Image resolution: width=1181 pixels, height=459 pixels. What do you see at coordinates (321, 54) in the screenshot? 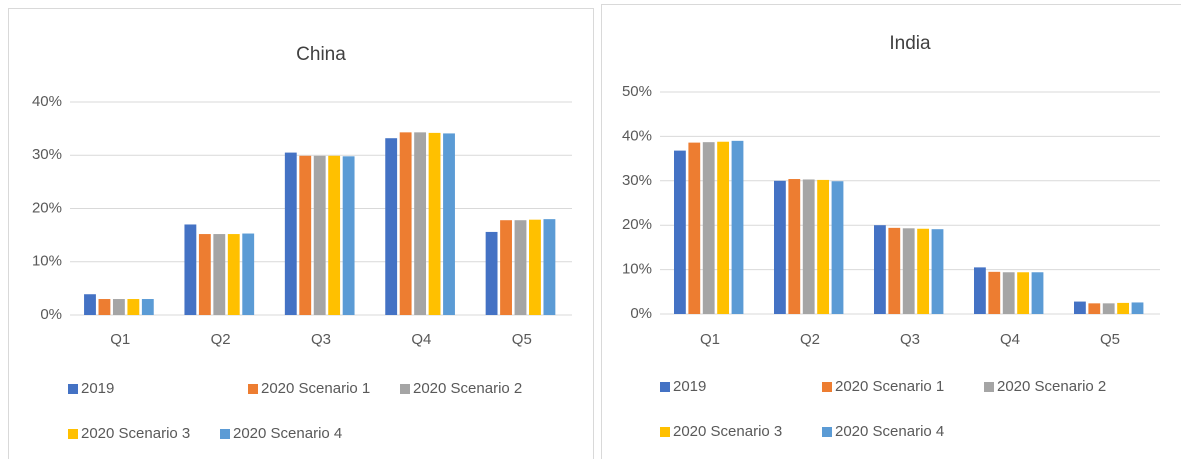
I see `chart-title: China` at bounding box center [321, 54].